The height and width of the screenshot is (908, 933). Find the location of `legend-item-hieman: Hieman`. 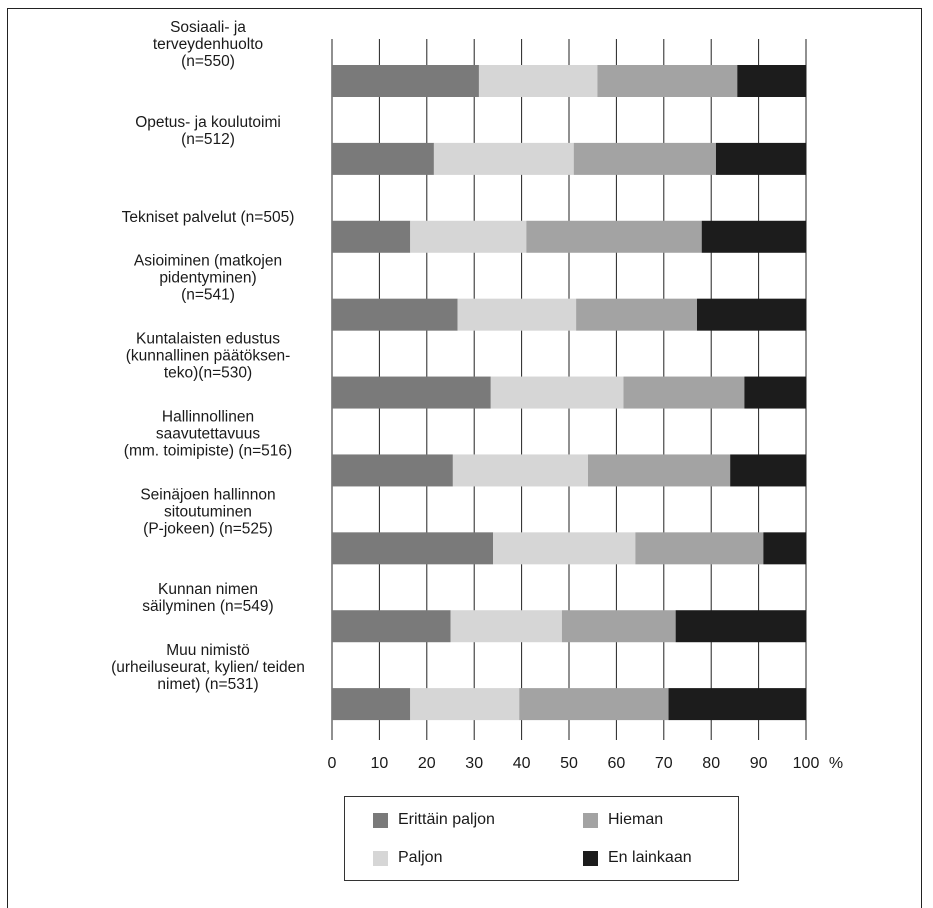

legend-item-hieman: Hieman is located at coordinates (623, 820).